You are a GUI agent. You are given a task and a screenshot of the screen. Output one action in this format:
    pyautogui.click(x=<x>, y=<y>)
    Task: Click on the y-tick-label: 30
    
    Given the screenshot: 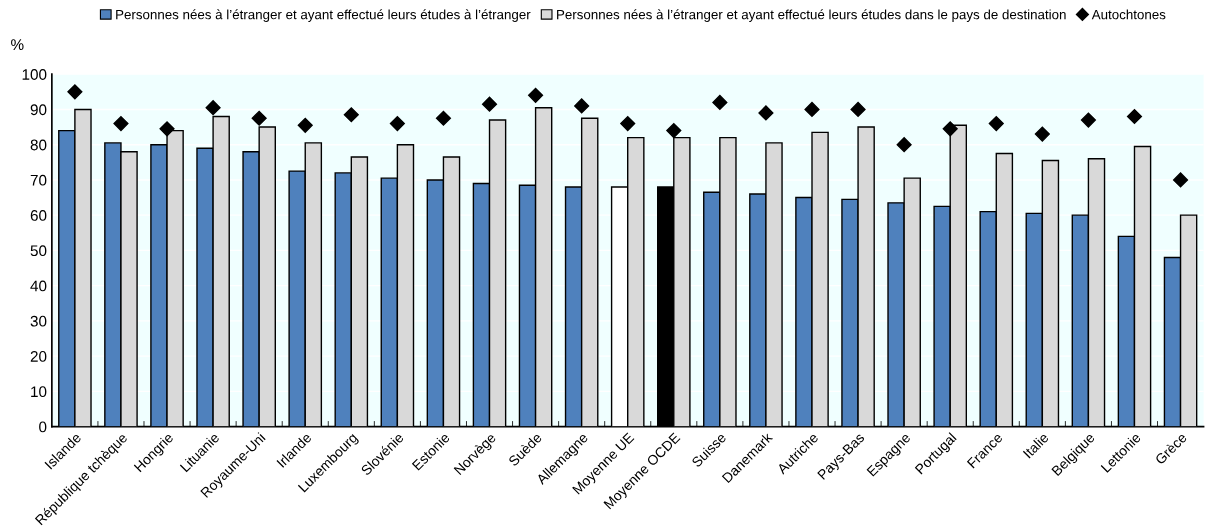 What is the action you would take?
    pyautogui.click(x=38, y=321)
    